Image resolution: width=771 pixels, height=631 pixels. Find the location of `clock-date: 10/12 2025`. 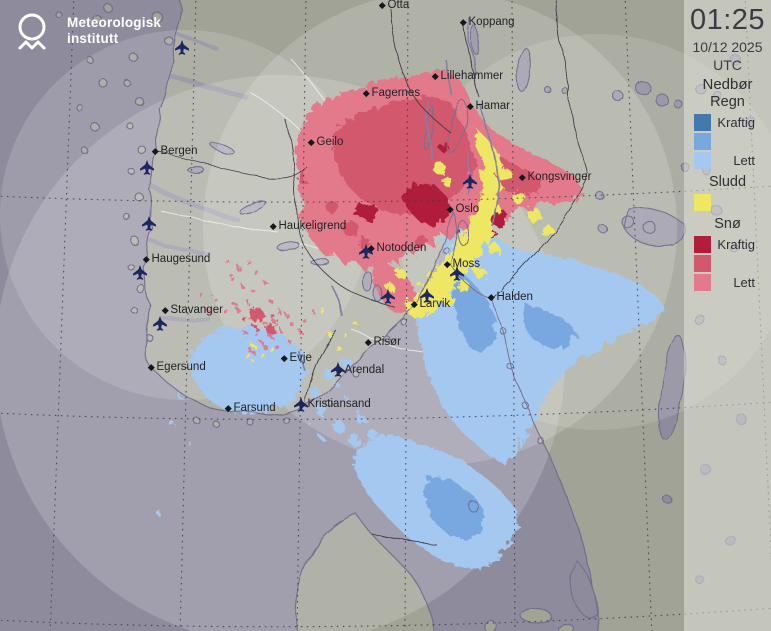

clock-date: 10/12 2025 is located at coordinates (727, 47).